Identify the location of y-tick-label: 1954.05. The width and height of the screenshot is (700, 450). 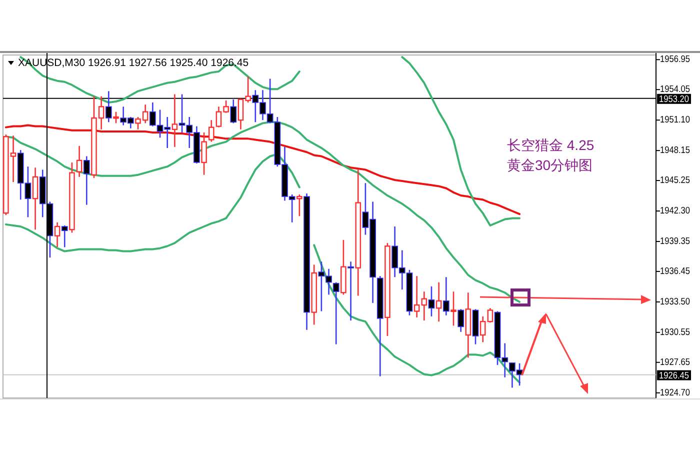
(677, 90).